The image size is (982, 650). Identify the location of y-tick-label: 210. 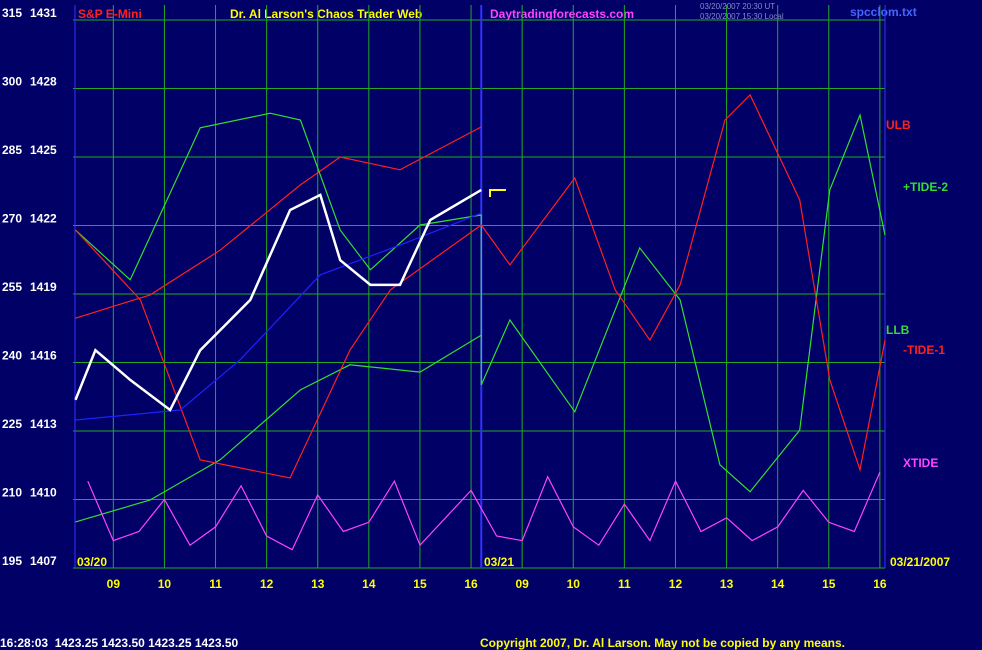
(12, 493).